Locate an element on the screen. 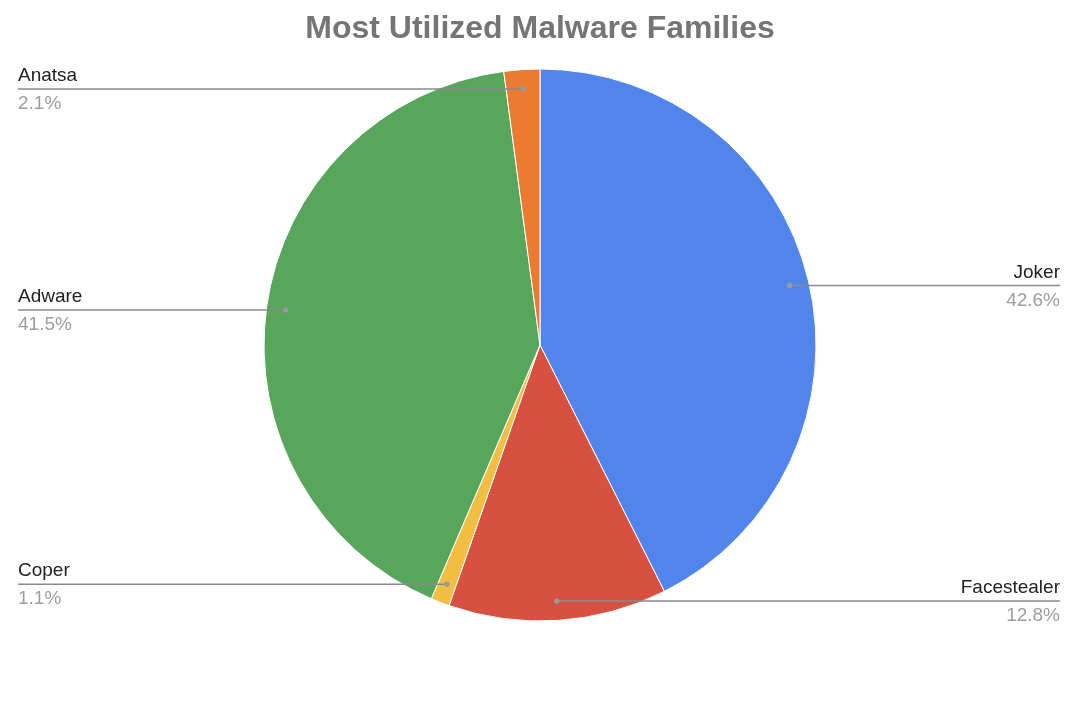 The width and height of the screenshot is (1080, 717). slice-label: Anatsa is located at coordinates (48, 74).